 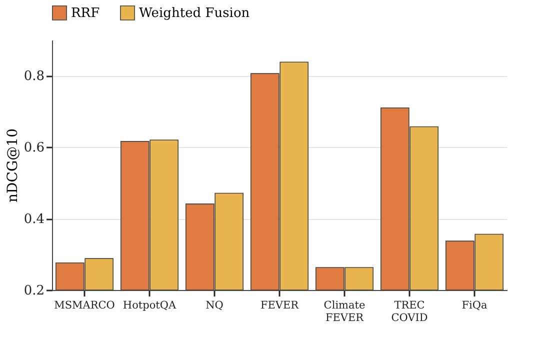 What do you see at coordinates (34, 76) in the screenshot?
I see `y-tick-label: 0.8` at bounding box center [34, 76].